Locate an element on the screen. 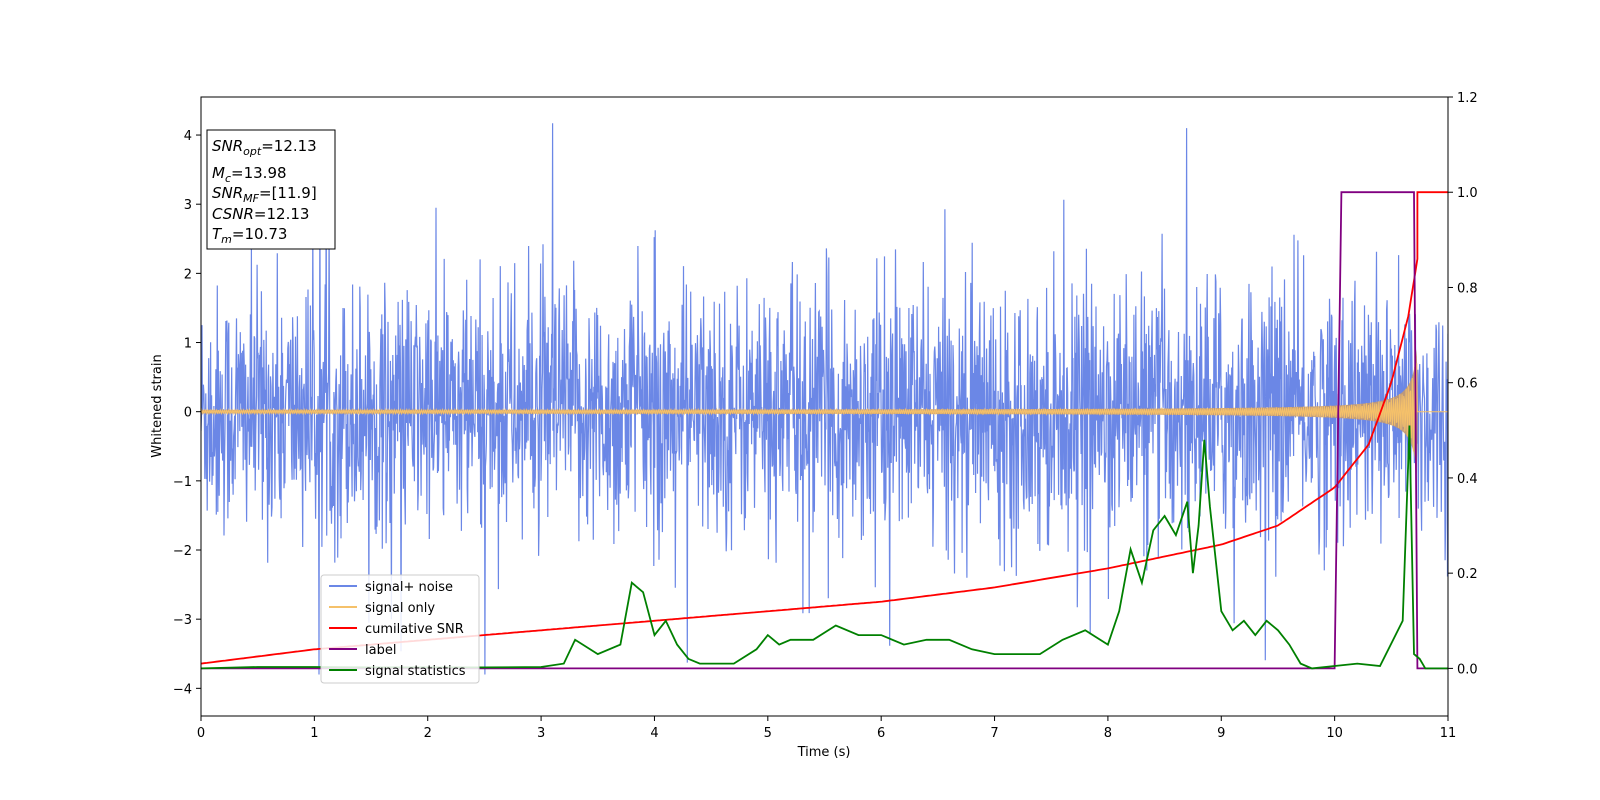  y-right-tick-label: 0.6 is located at coordinates (1467, 384).